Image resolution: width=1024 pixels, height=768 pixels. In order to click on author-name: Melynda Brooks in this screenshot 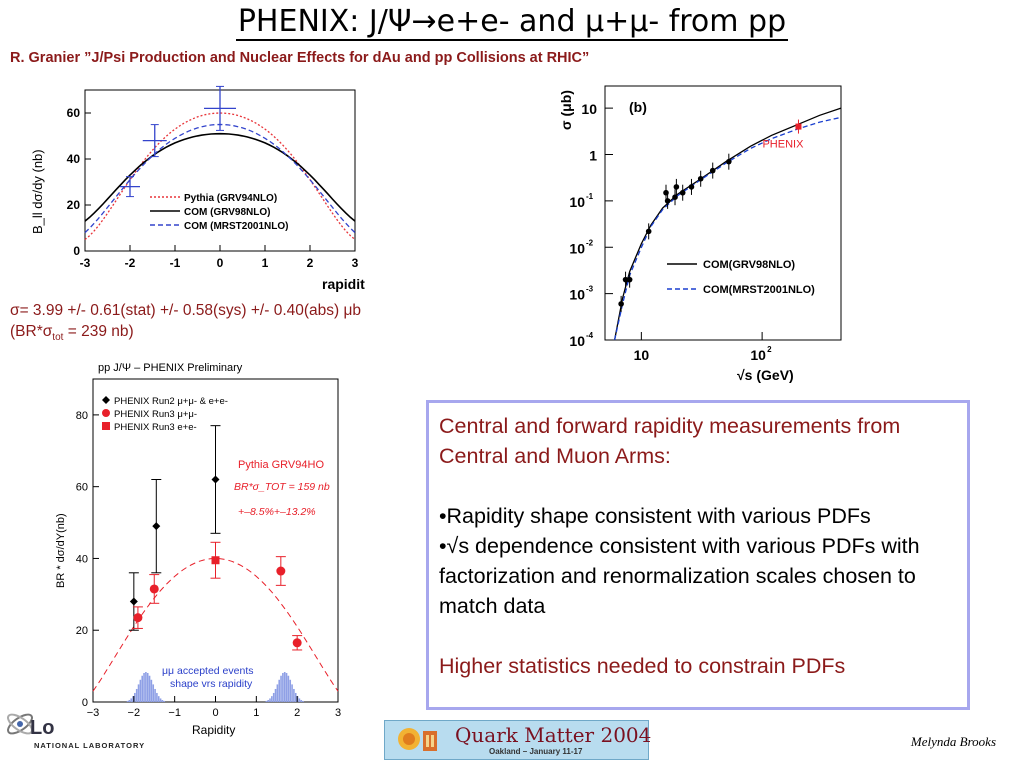, I will do `click(953, 741)`.